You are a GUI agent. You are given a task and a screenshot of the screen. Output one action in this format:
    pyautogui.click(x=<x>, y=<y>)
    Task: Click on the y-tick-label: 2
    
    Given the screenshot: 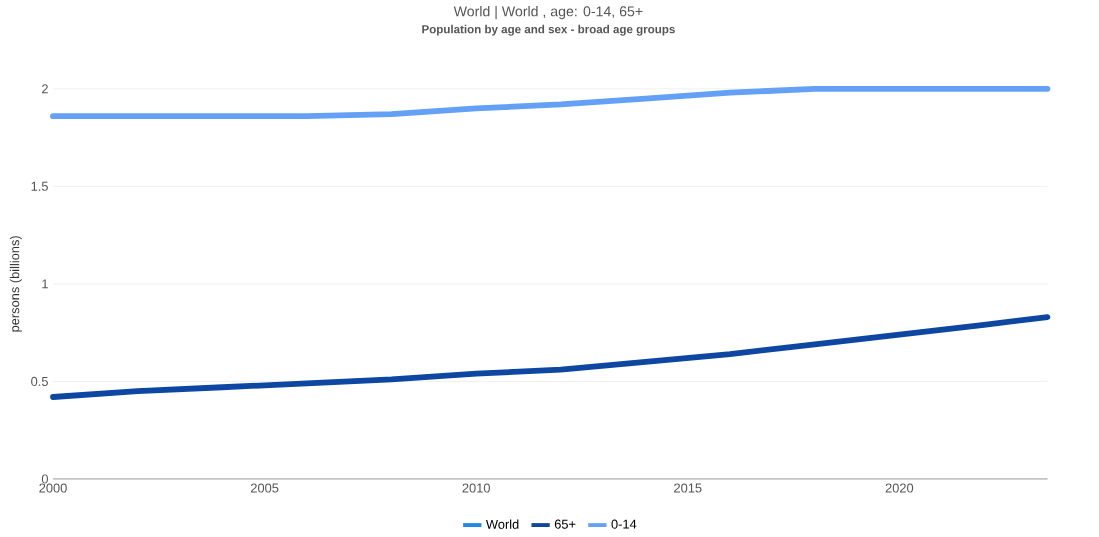 What is the action you would take?
    pyautogui.click(x=44, y=89)
    